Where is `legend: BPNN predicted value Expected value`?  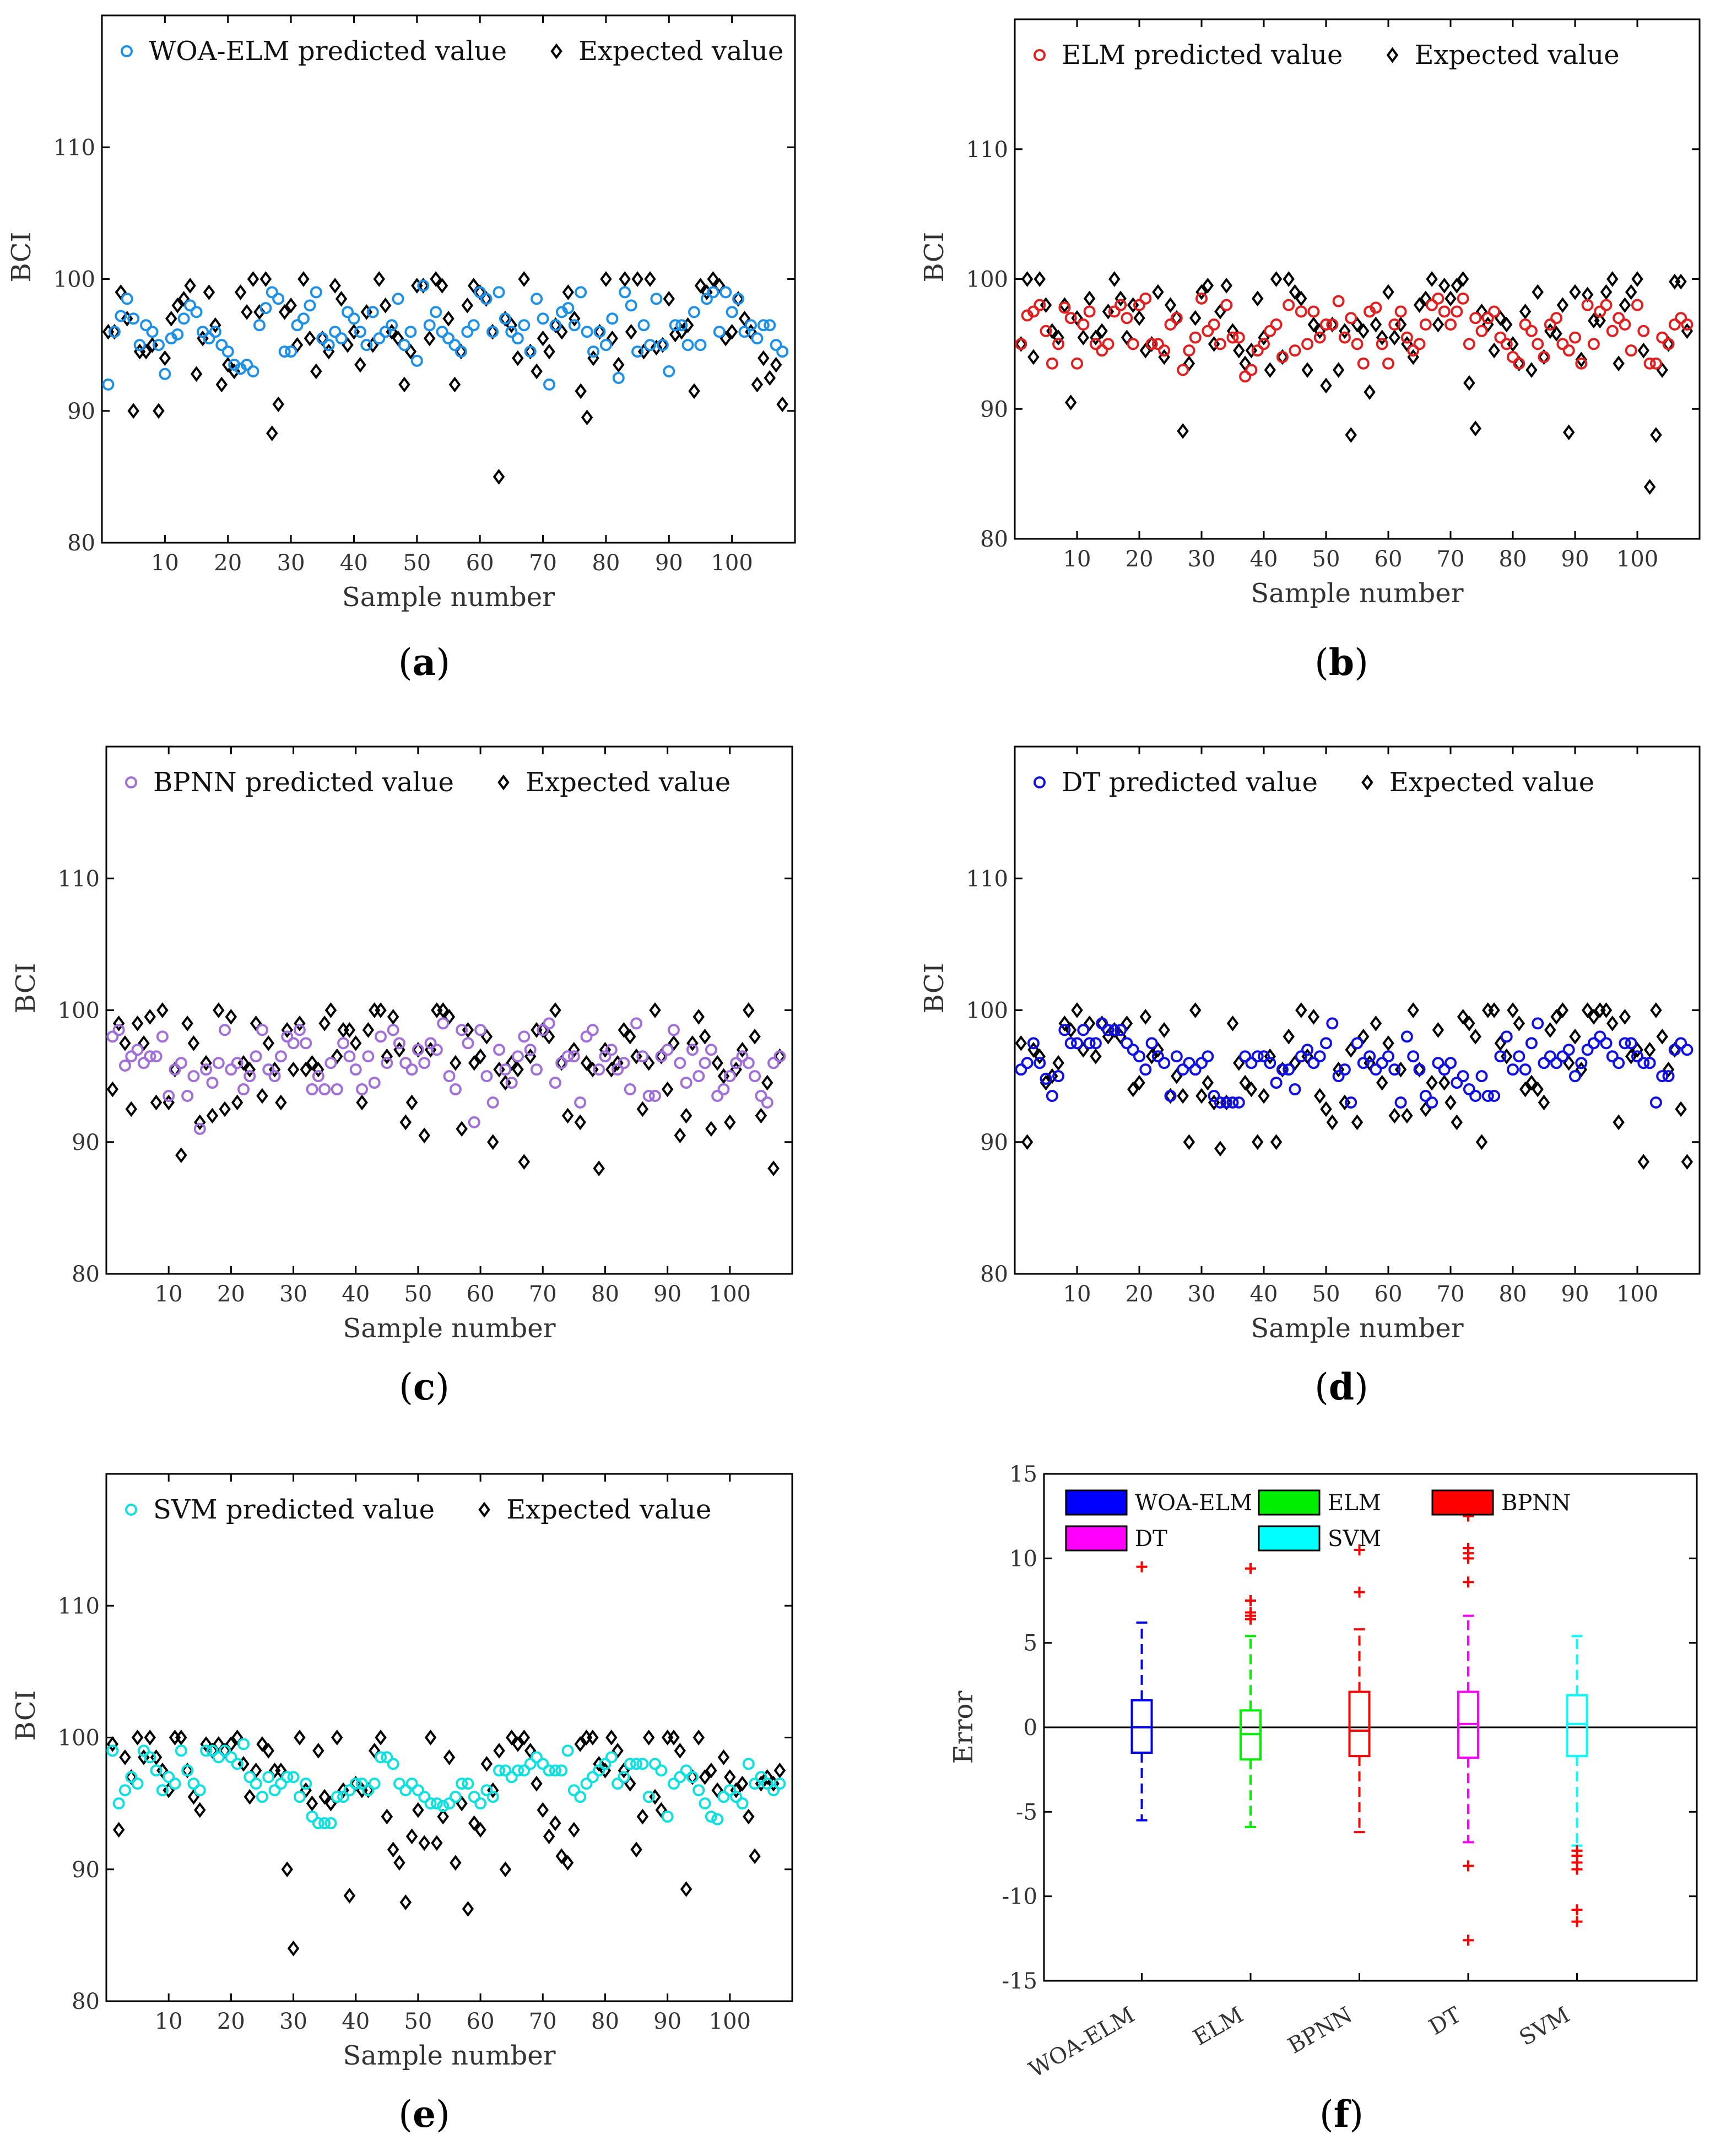 legend: BPNN predicted value Expected value is located at coordinates (428, 782).